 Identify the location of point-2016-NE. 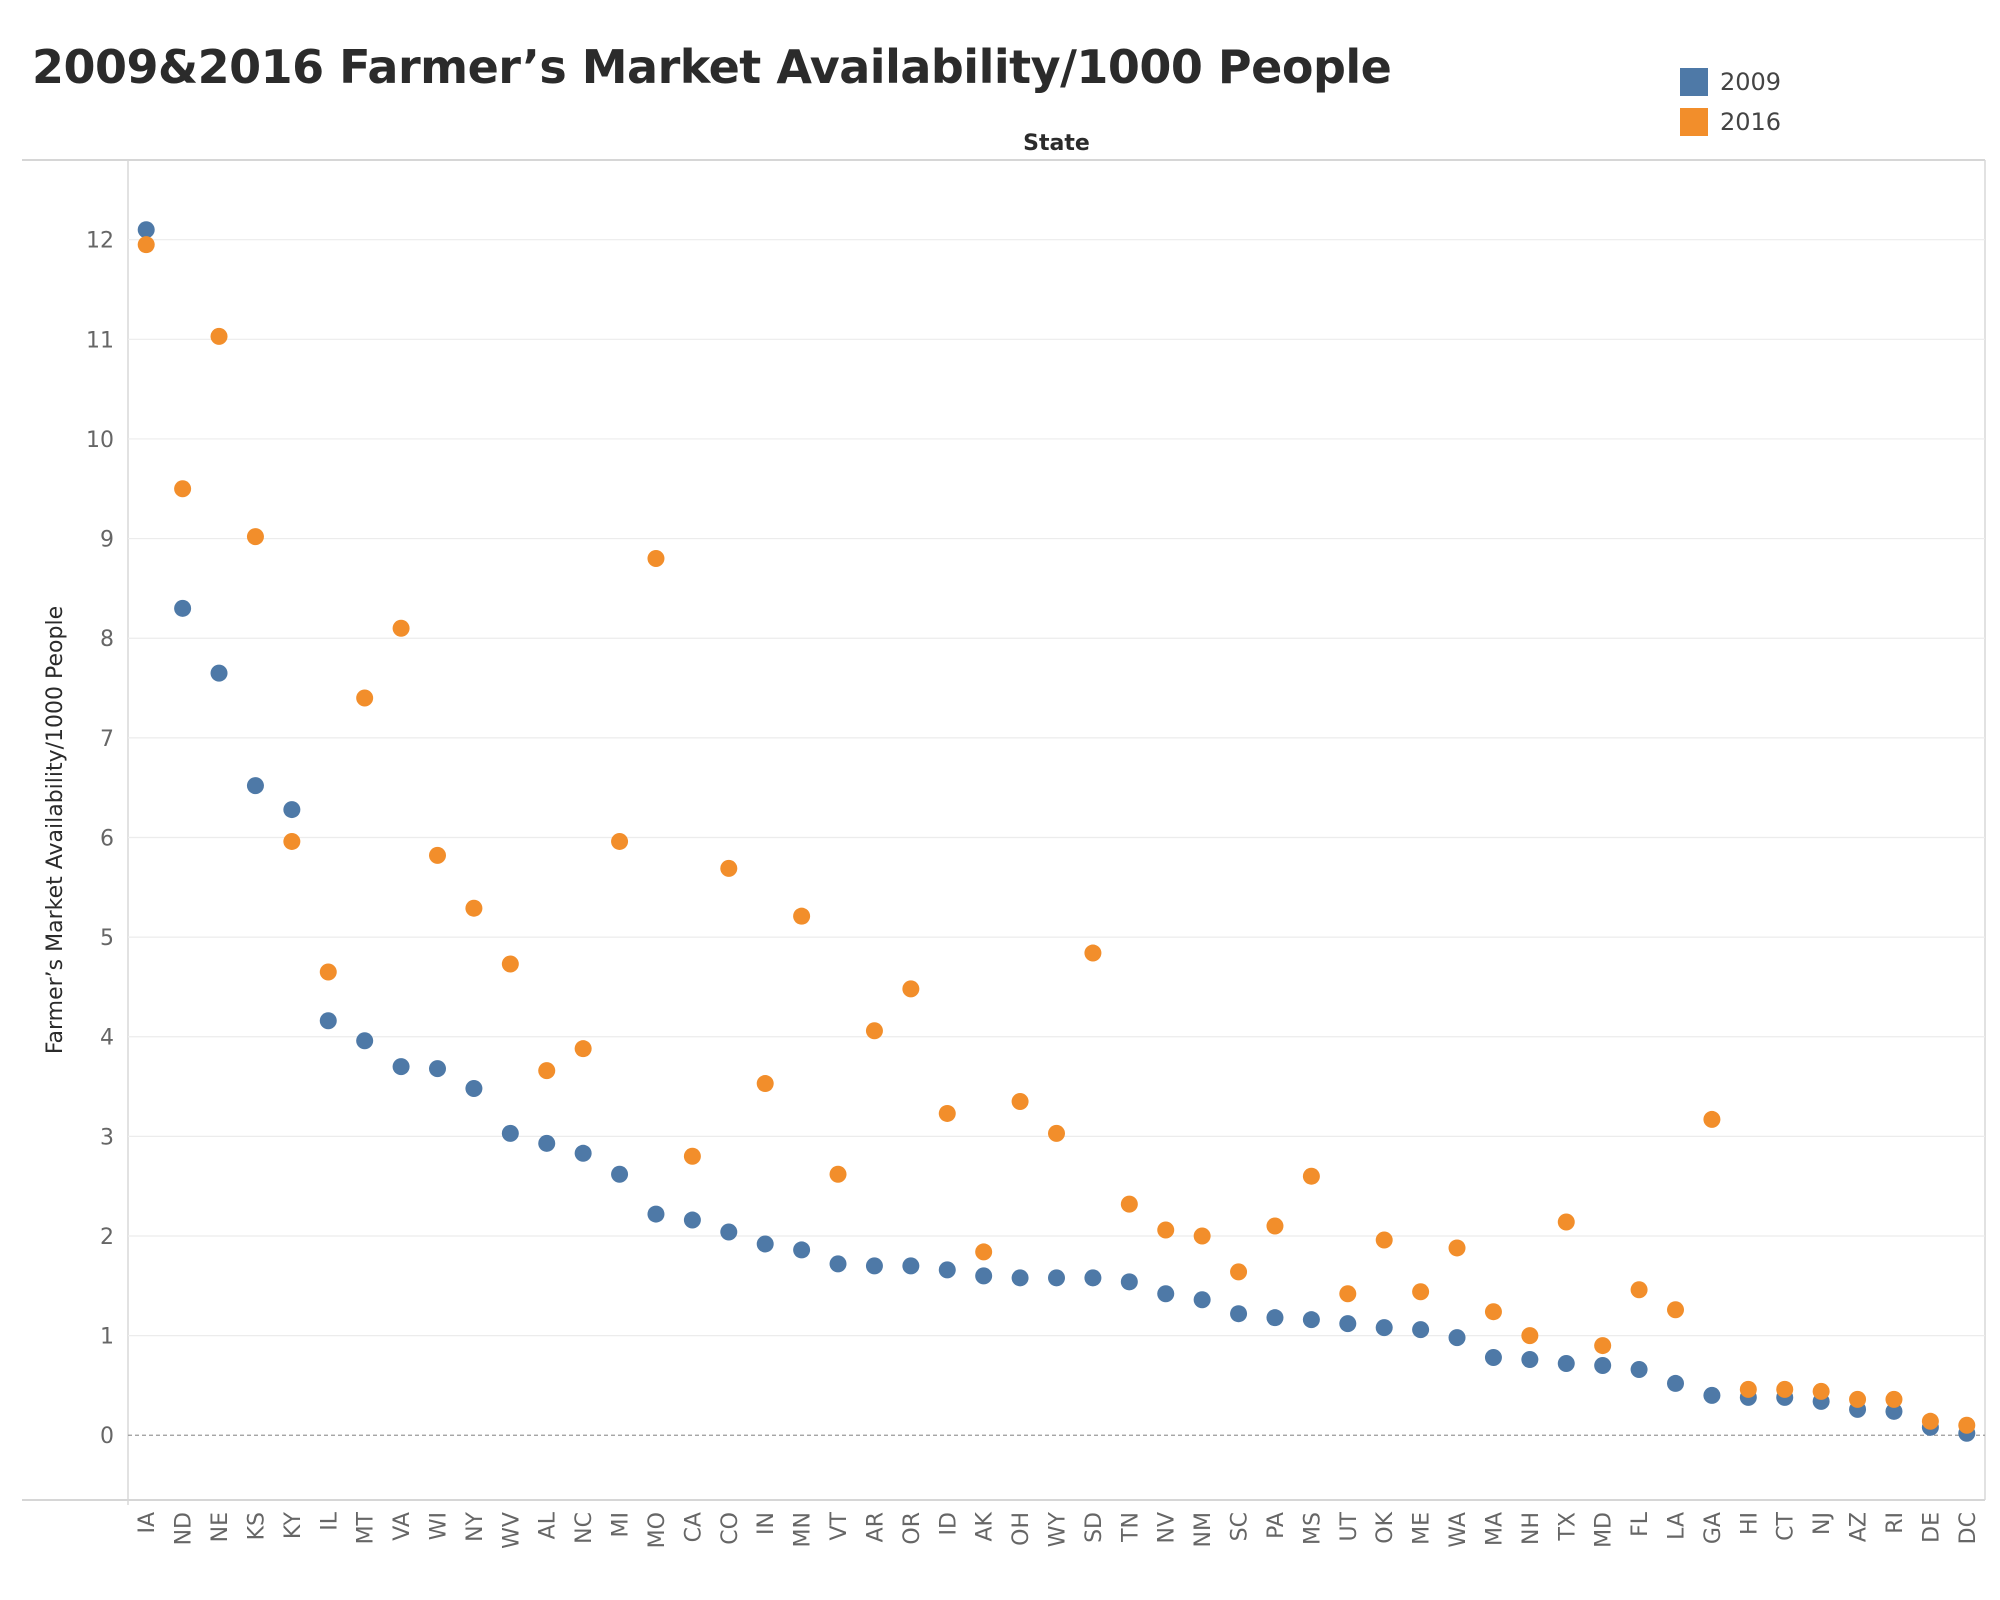
(219, 336).